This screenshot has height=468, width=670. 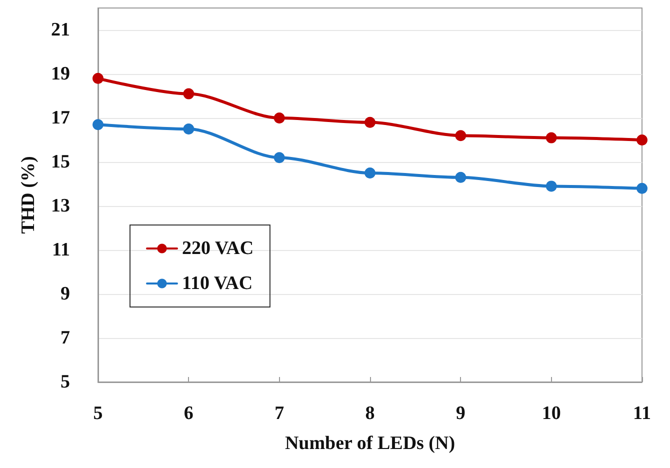 What do you see at coordinates (60, 206) in the screenshot?
I see `y-tick-label: 13` at bounding box center [60, 206].